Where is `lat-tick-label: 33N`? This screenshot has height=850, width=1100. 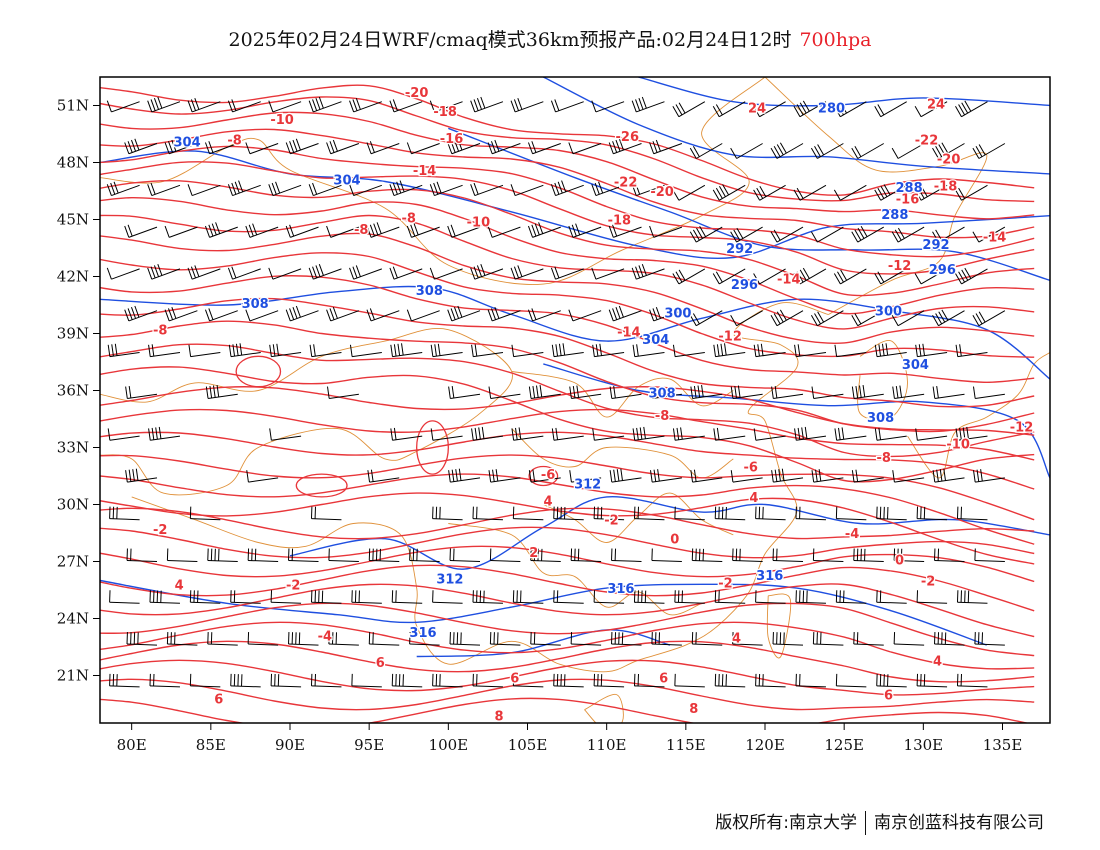
lat-tick-label: 33N is located at coordinates (73, 448).